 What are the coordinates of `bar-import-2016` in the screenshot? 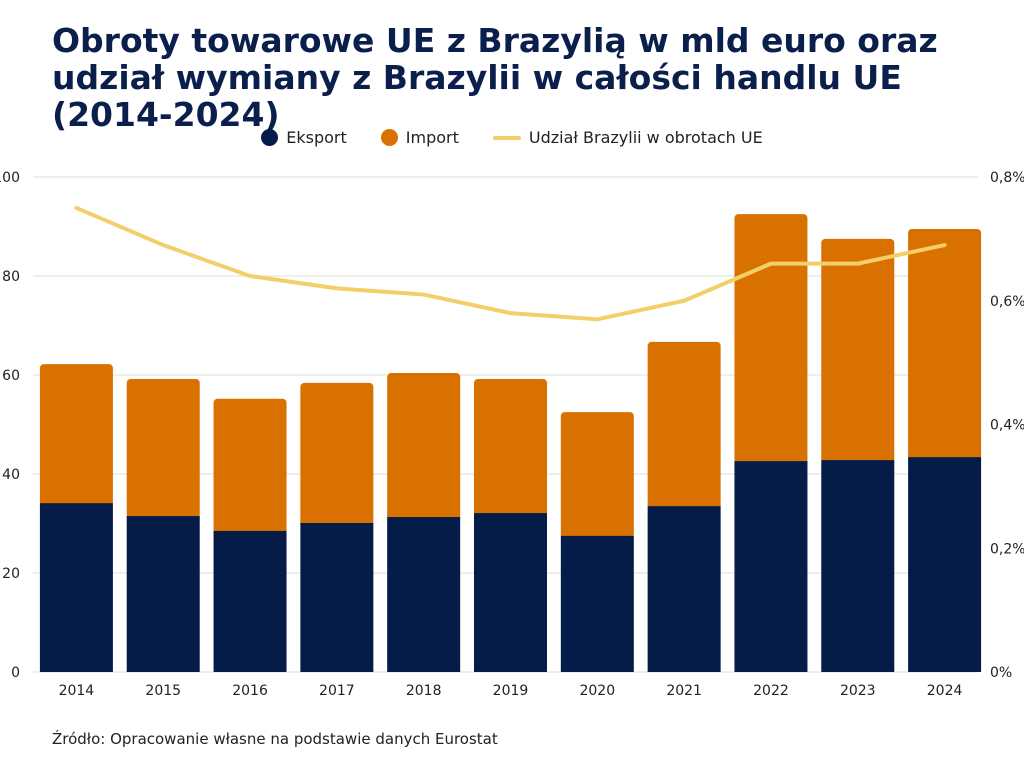 It's located at (250, 466).